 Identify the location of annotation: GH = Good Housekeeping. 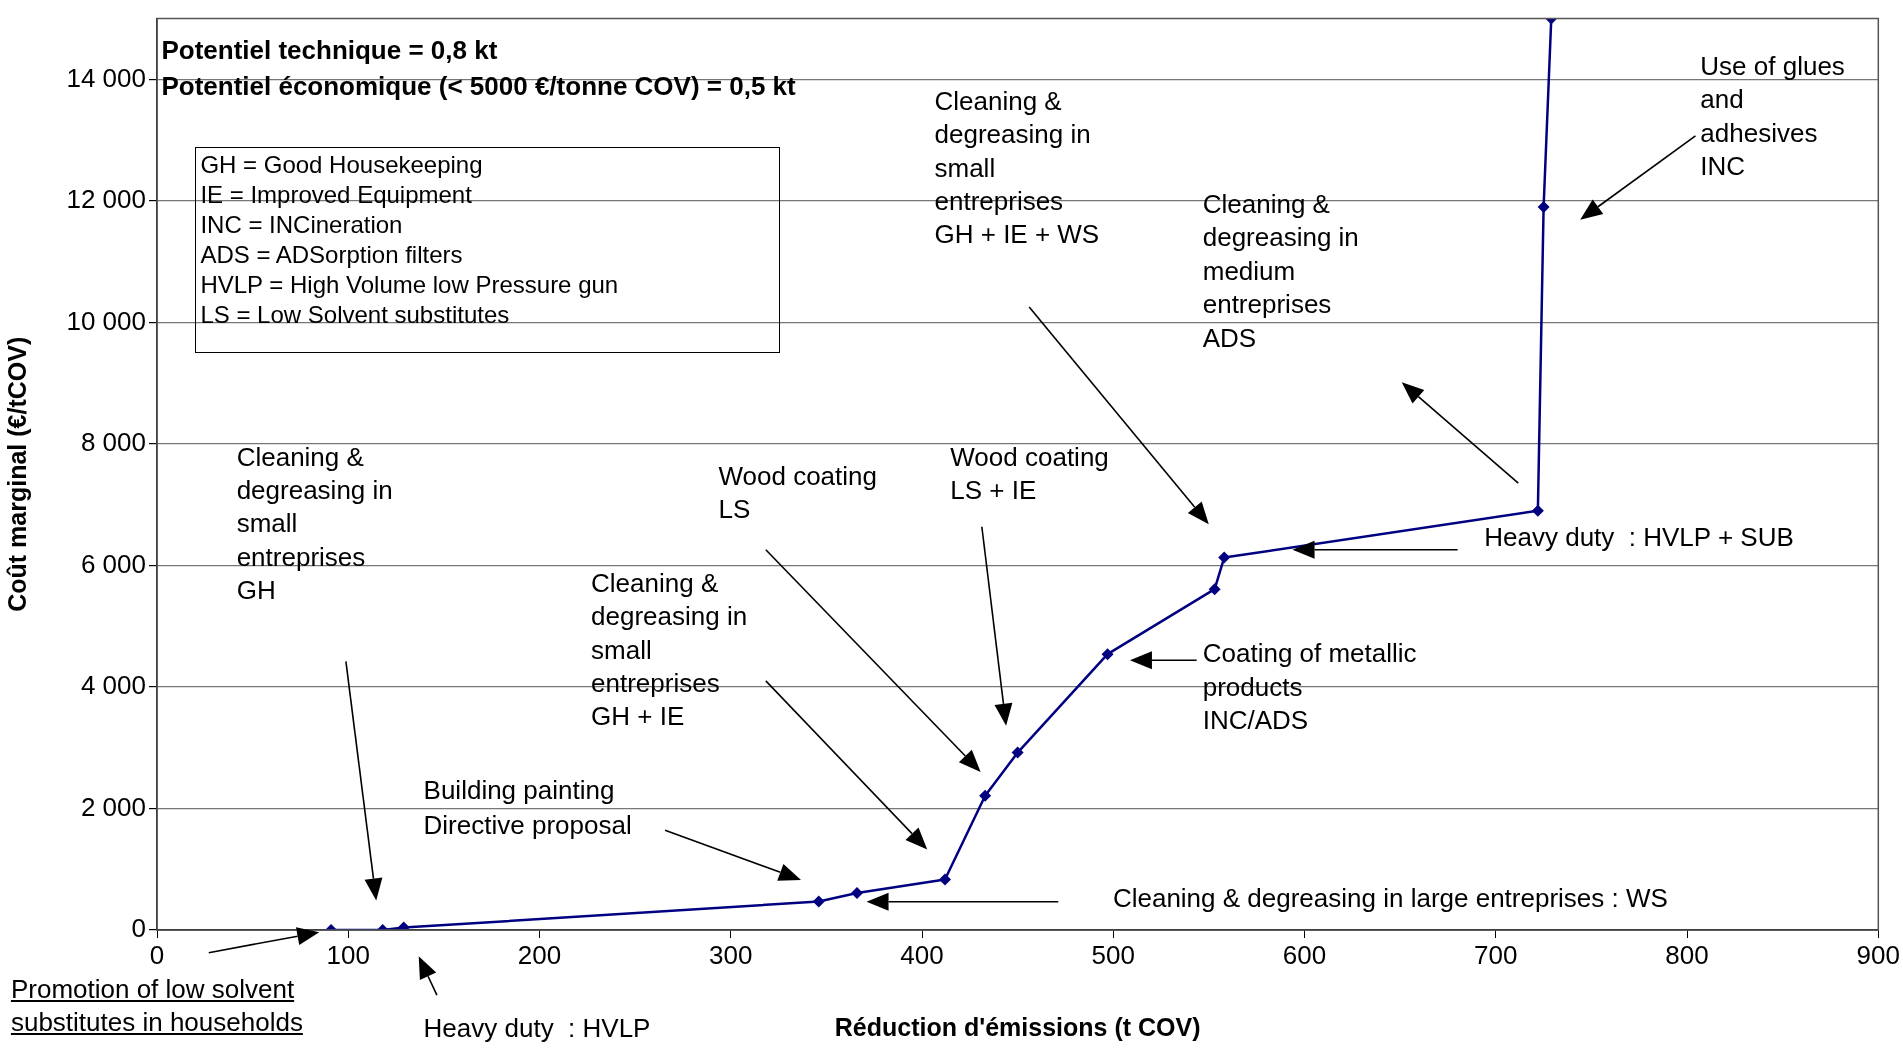
(342, 164).